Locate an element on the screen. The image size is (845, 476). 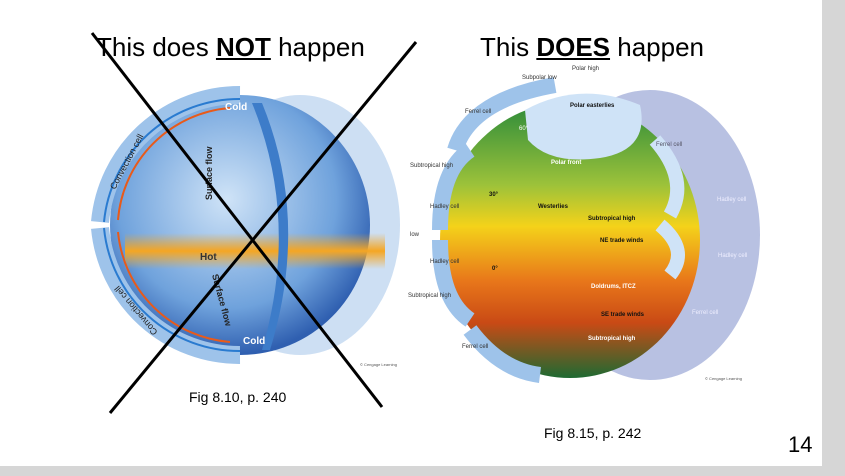
label-lat60: 60° is located at coordinates (524, 129).